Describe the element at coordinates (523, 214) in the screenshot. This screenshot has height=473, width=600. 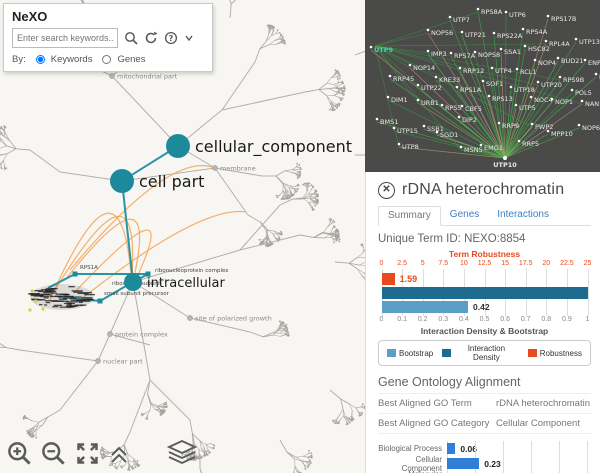
I see `tab-interactions: Interactions` at that location.